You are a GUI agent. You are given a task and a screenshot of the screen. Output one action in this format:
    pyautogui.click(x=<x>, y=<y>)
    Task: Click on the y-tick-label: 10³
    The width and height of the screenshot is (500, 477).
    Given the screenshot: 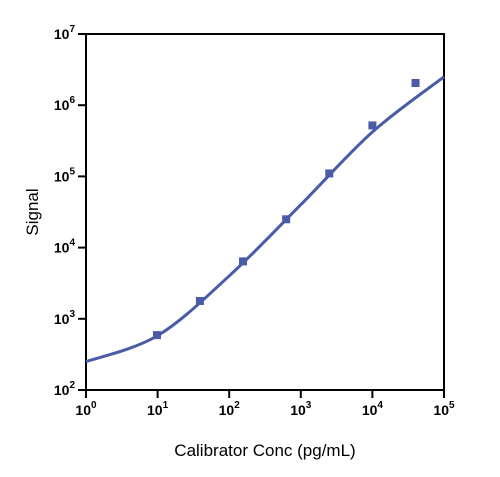 What is the action you would take?
    pyautogui.click(x=65, y=318)
    